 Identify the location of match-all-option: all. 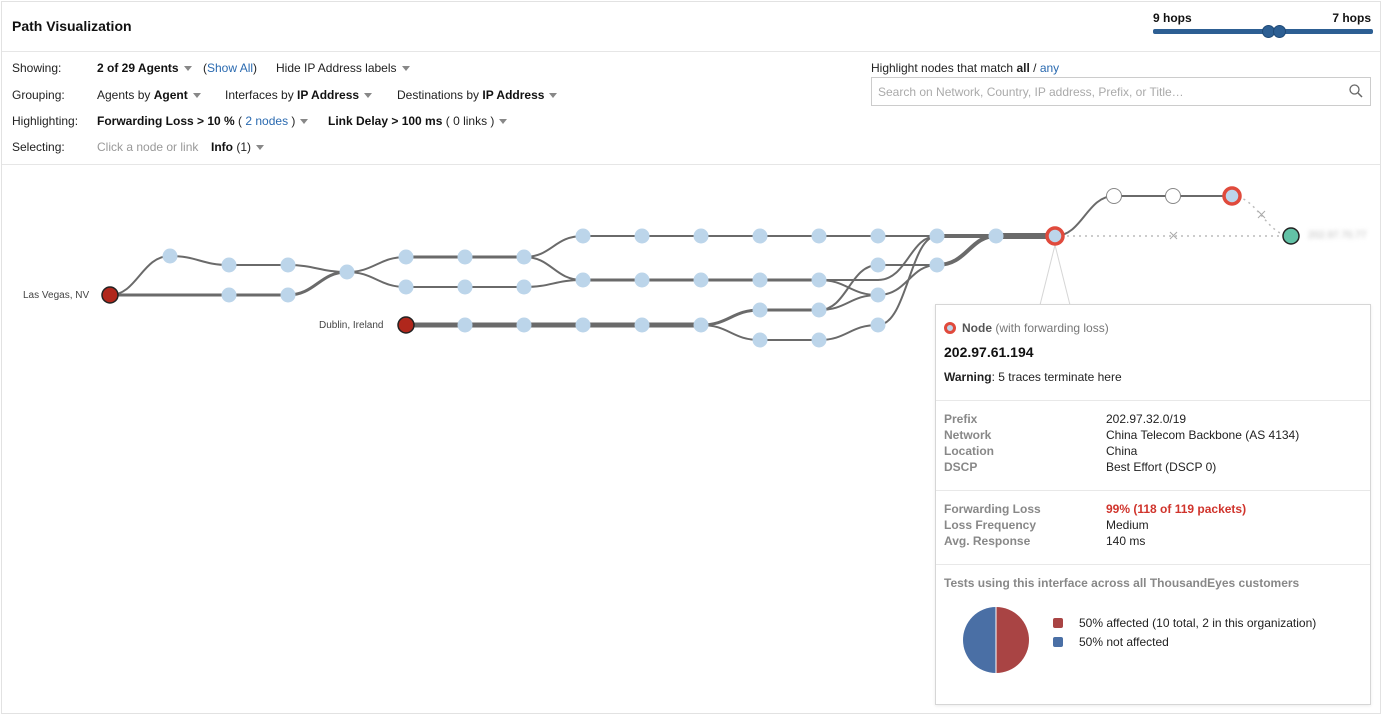
(1023, 68).